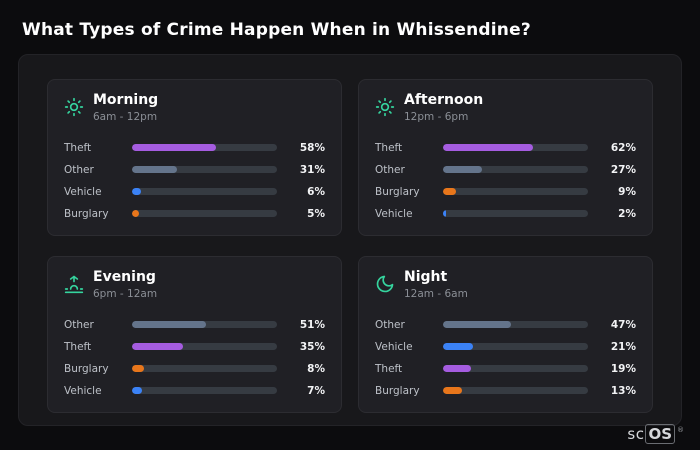 This screenshot has height=450, width=700. What do you see at coordinates (385, 284) in the screenshot?
I see `moon-icon` at bounding box center [385, 284].